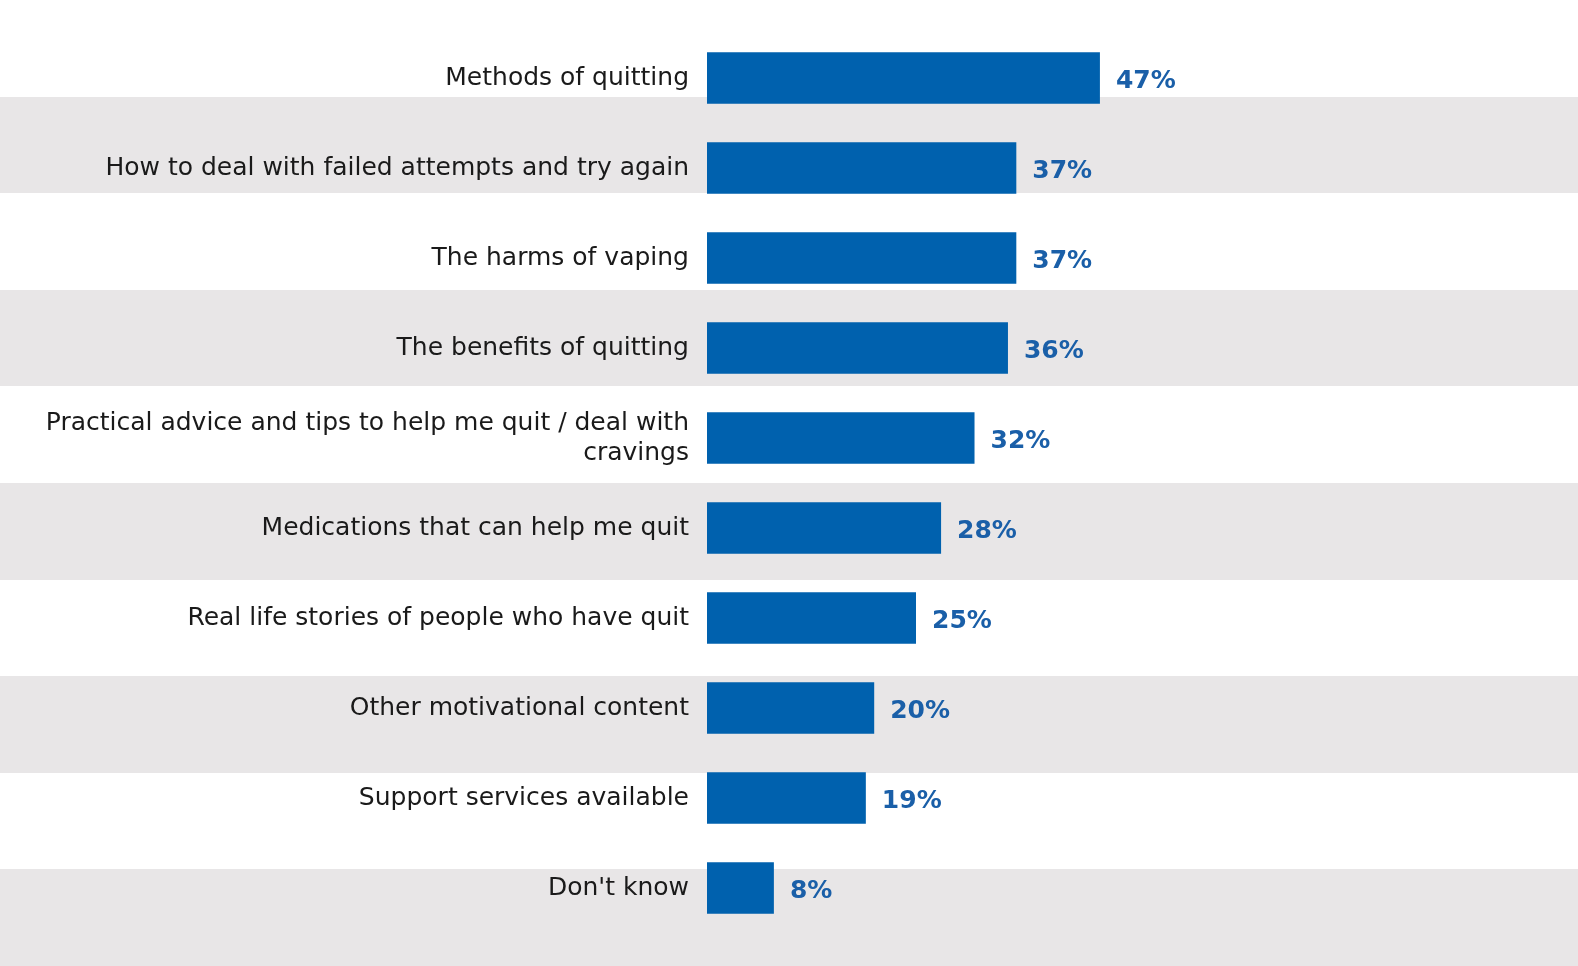  I want to click on y-tick-label: Other motivational content, so click(519, 706).